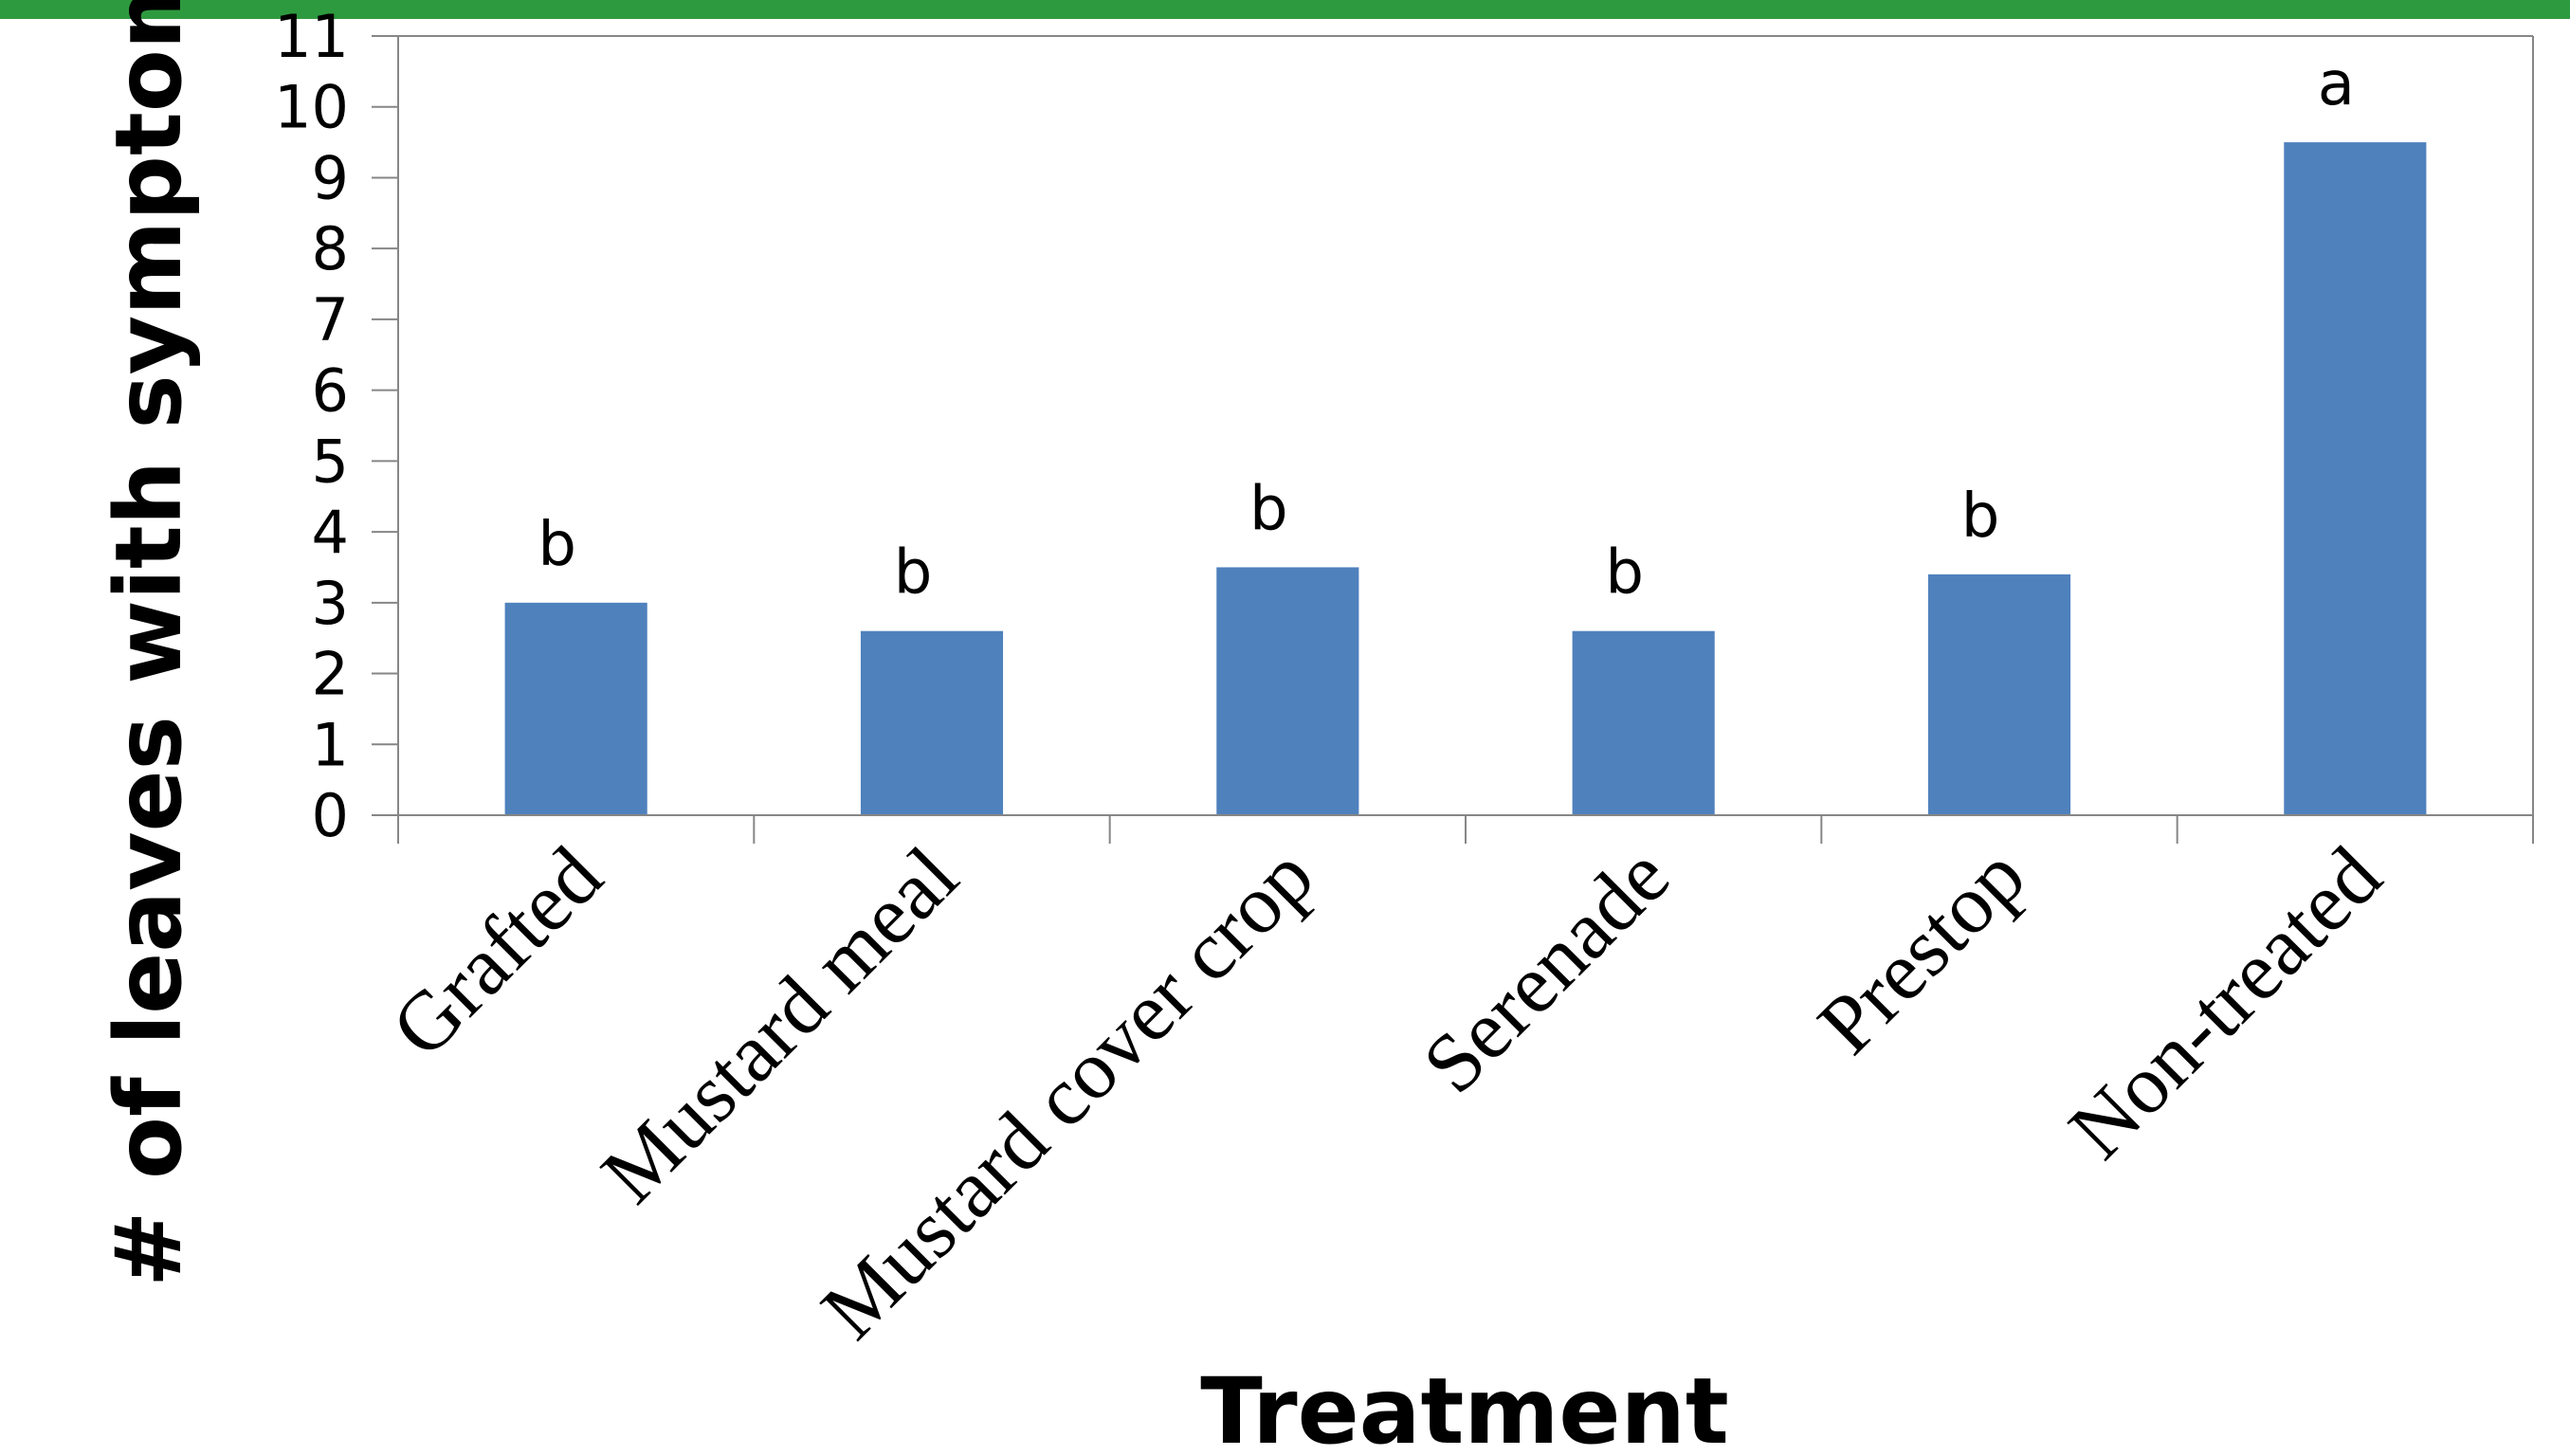 The image size is (2570, 1456). Describe the element at coordinates (330, 320) in the screenshot. I see `y-tick-label: 7` at that location.